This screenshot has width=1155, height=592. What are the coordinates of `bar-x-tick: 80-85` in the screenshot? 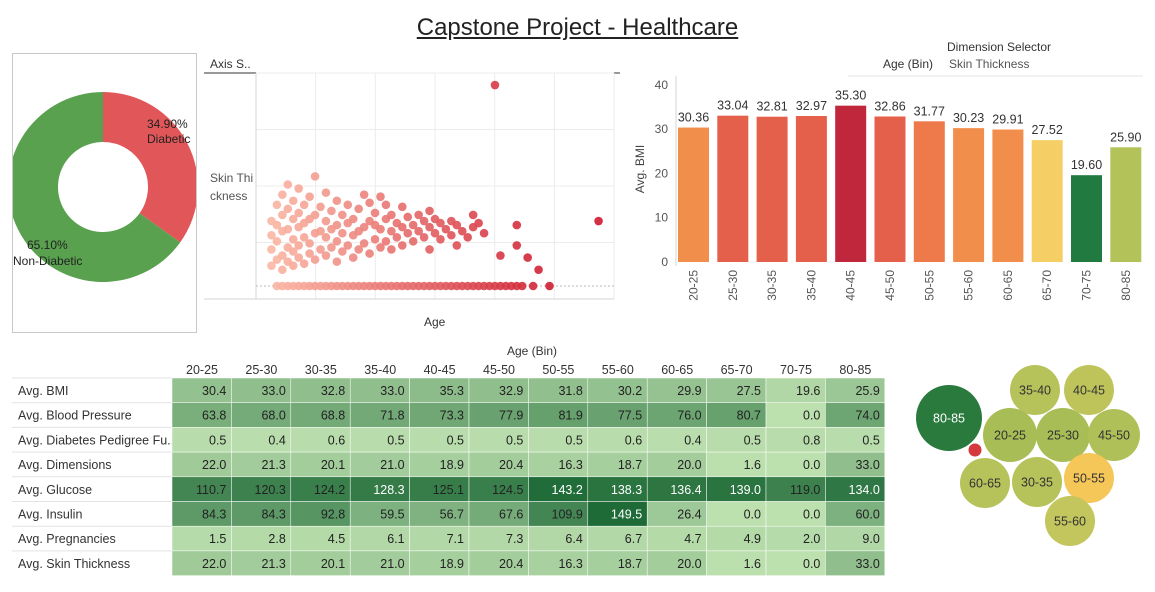 It's located at (1126, 285).